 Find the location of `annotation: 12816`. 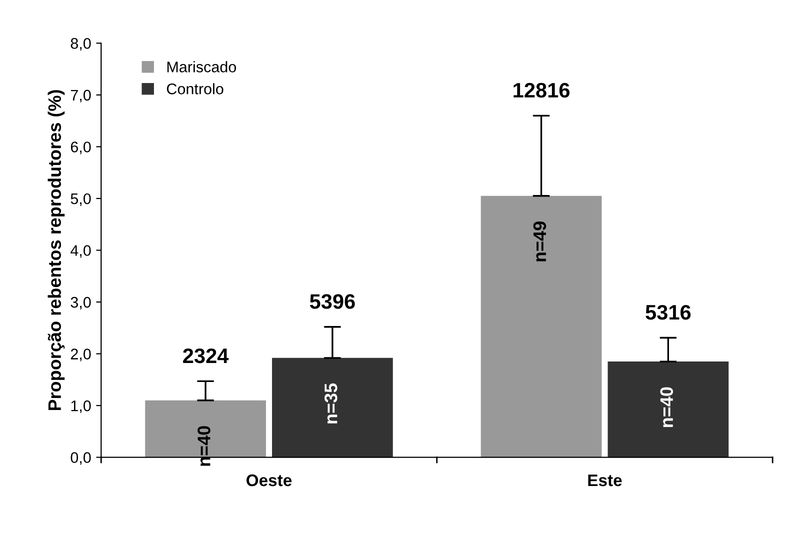

annotation: 12816 is located at coordinates (542, 90).